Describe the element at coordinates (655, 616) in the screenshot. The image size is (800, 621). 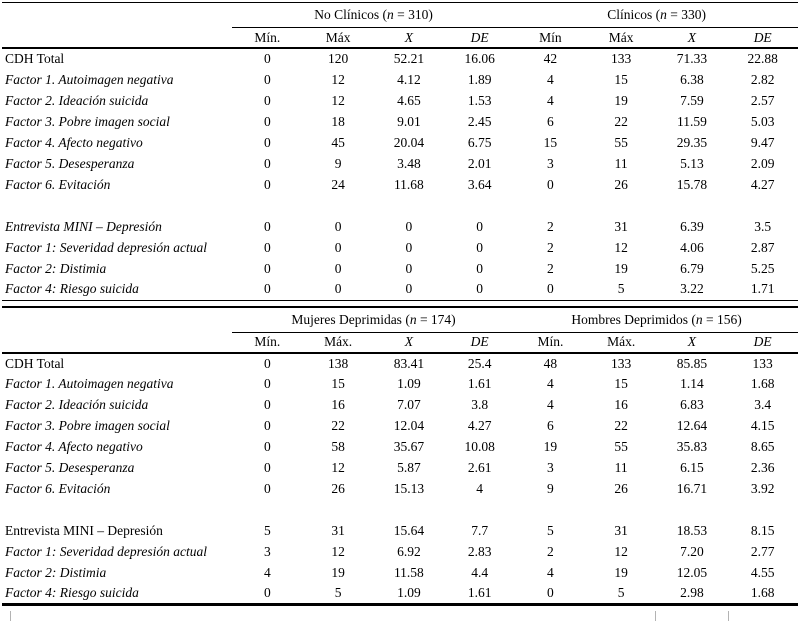
I see `cutoff-cell-border` at that location.